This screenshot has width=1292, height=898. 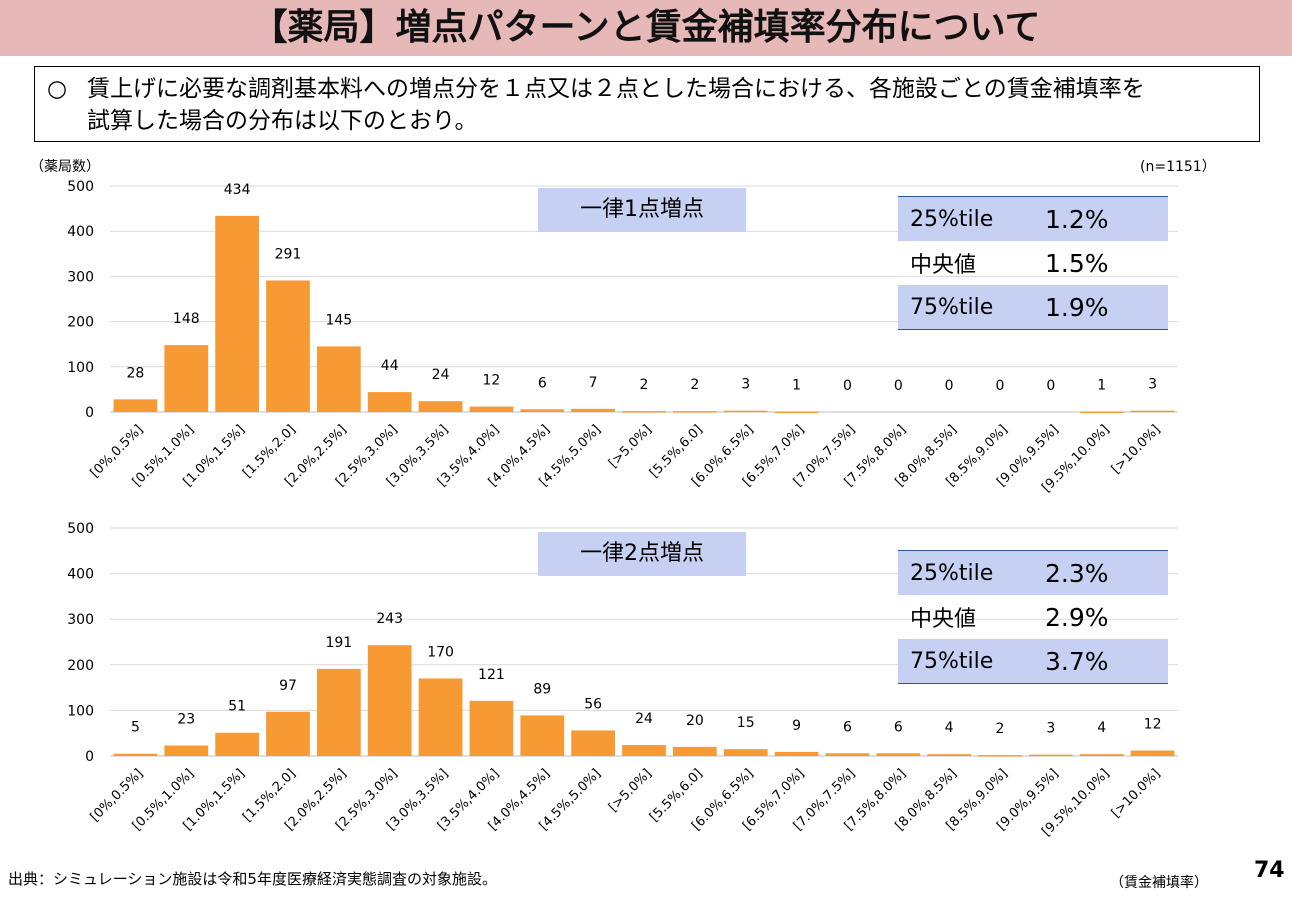 I want to click on y-tick-label: 300, so click(x=80, y=277).